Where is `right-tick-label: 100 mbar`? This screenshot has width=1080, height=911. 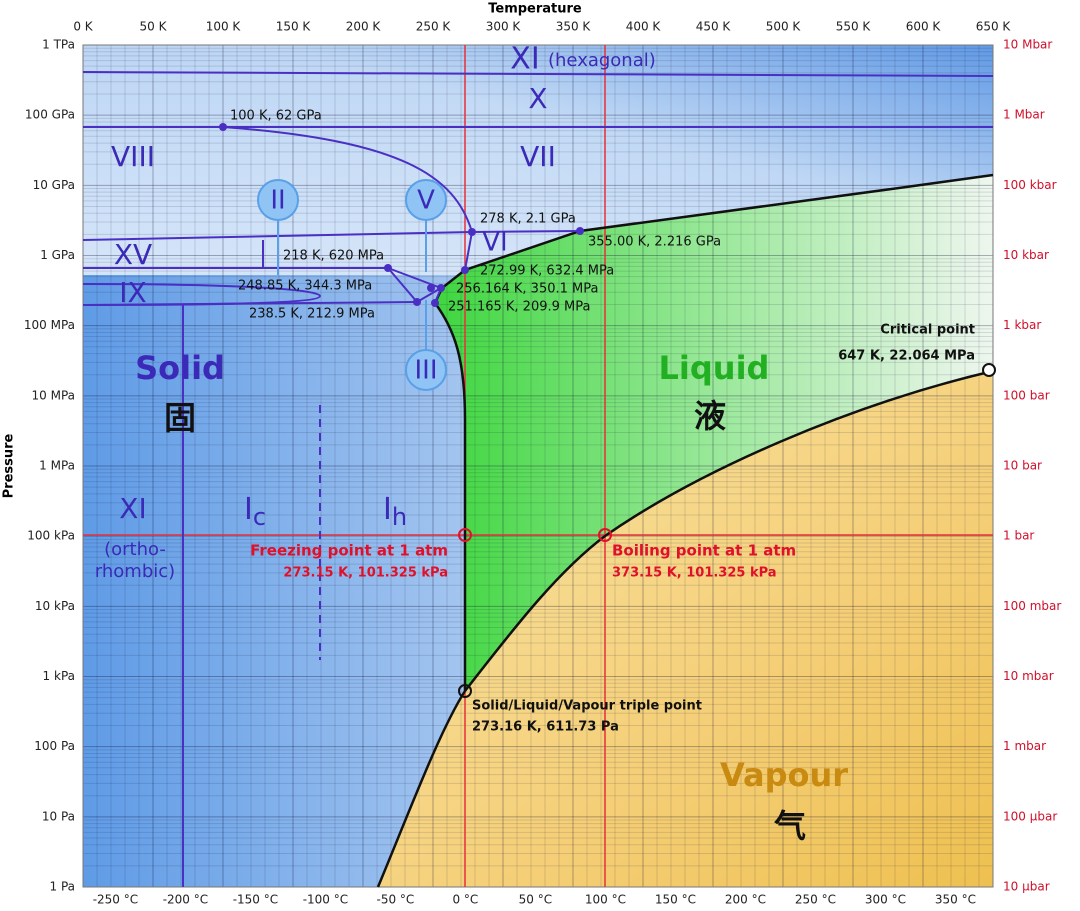 right-tick-label: 100 mbar is located at coordinates (1032, 606).